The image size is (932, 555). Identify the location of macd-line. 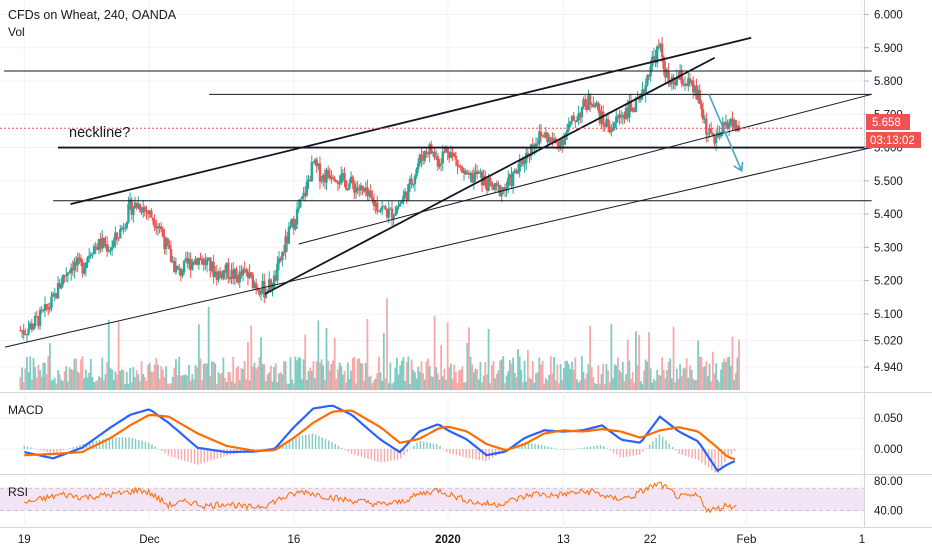
(380, 438).